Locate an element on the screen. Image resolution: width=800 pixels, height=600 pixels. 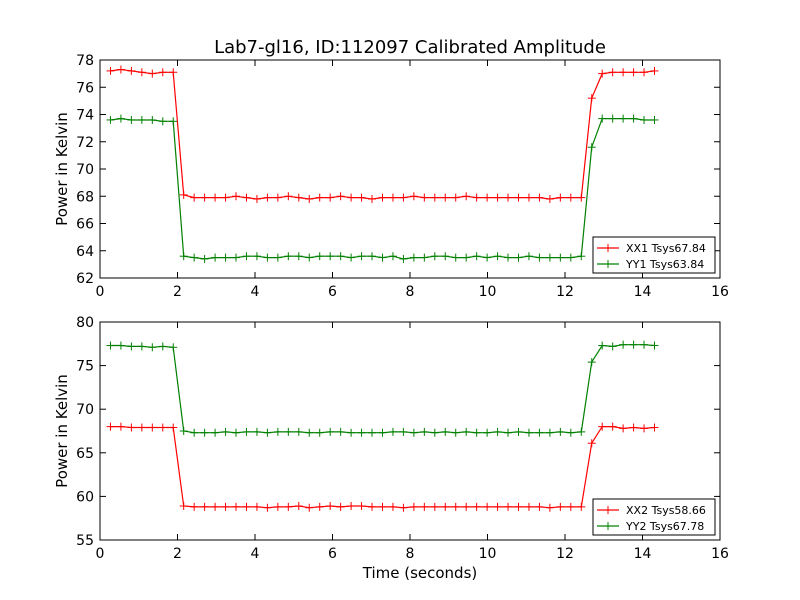
legend-item: XX1 Tsys67.84 is located at coordinates (651, 248).